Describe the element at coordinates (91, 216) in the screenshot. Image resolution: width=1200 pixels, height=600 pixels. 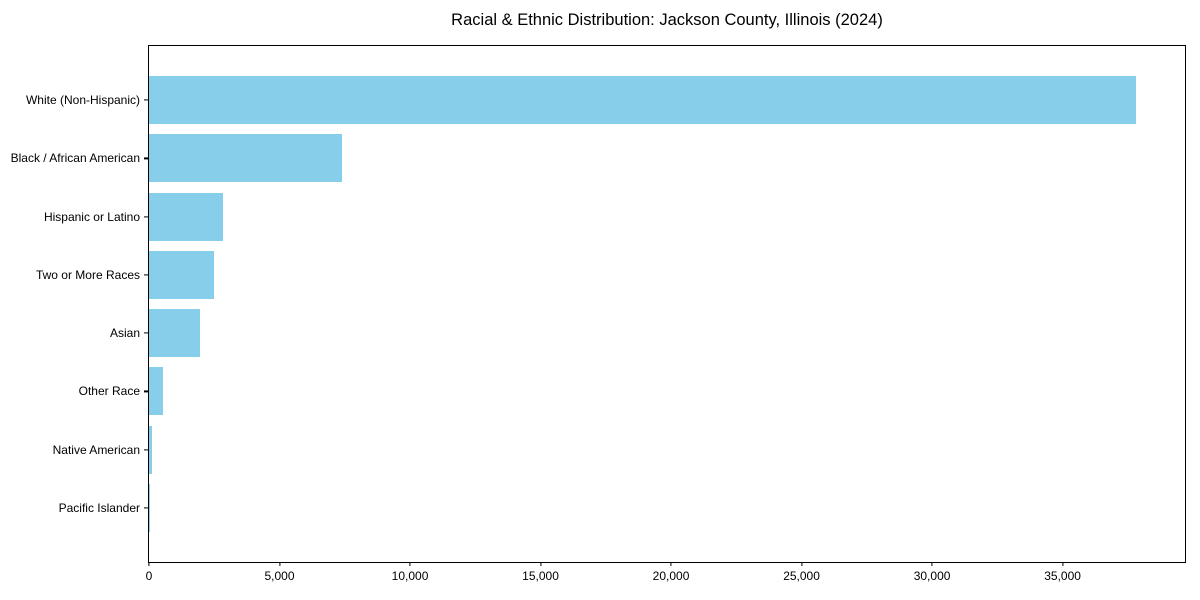
I see `y-tick-label: Hispanic or Latino` at that location.